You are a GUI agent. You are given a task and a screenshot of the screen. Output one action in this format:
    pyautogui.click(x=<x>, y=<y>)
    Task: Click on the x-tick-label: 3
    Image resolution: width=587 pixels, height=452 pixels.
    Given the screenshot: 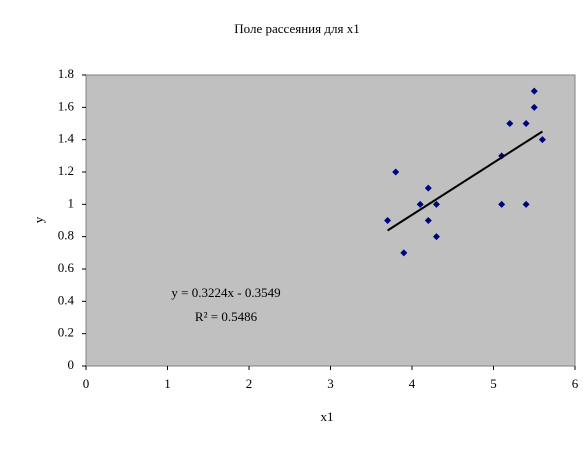 What is the action you would take?
    pyautogui.click(x=330, y=383)
    